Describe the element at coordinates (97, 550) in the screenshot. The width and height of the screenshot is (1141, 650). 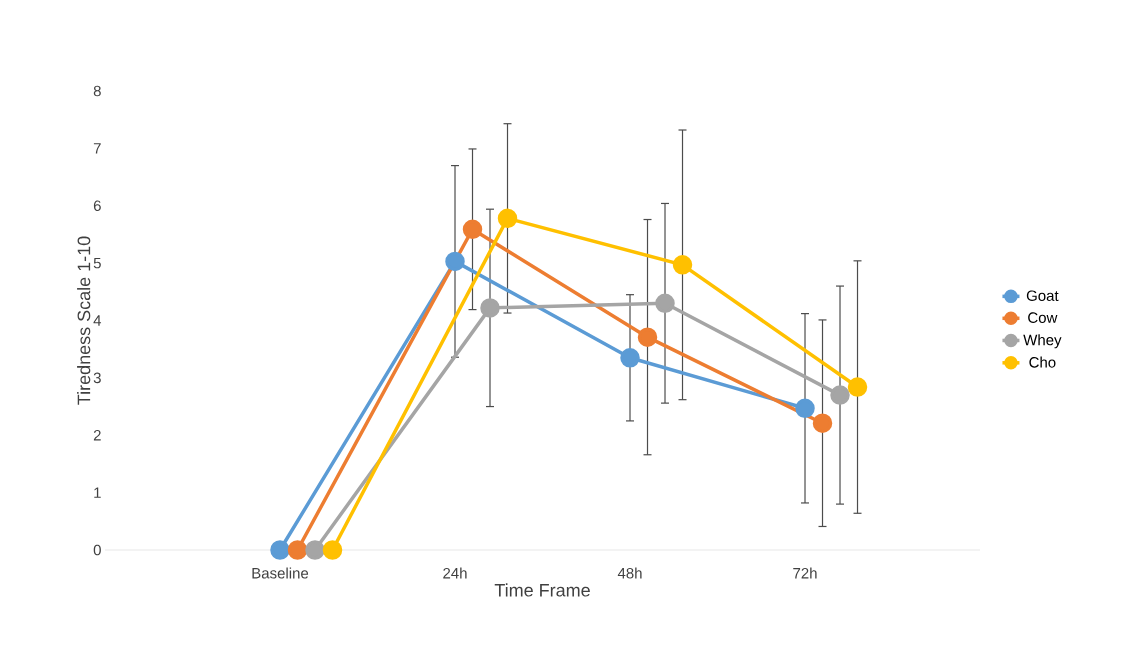
I see `y-tick-label: 0` at that location.